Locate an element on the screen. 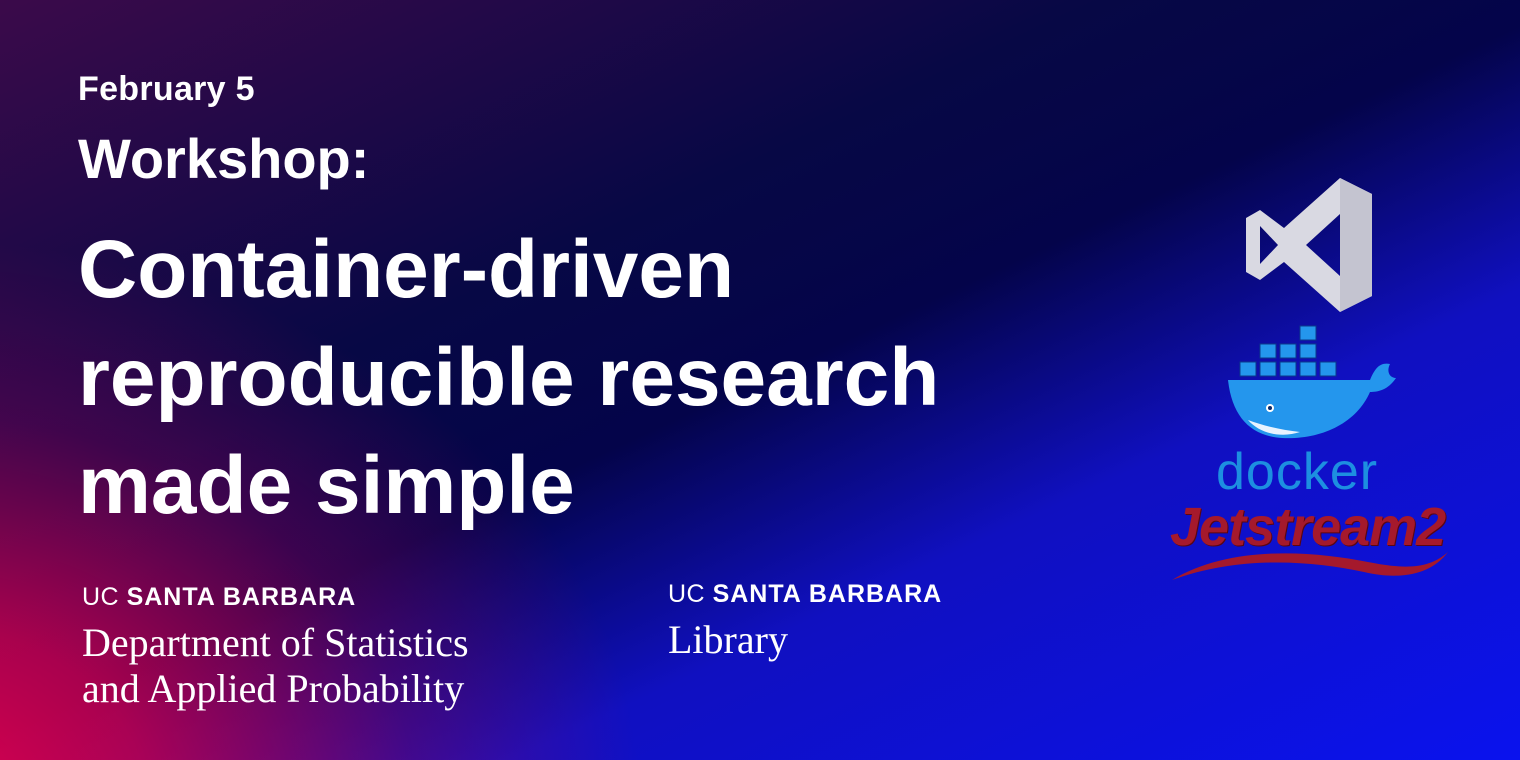 This screenshot has width=1520, height=760. swoosh-icon is located at coordinates (1310, 566).